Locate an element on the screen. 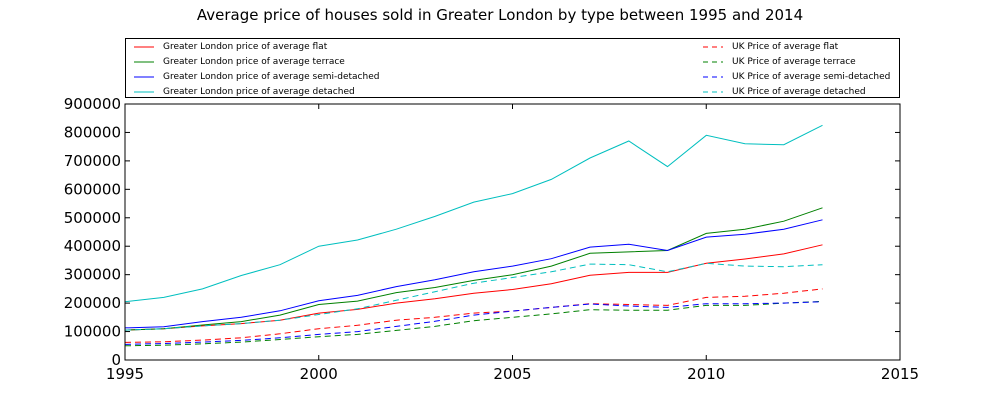  x-tick-label: 2015 is located at coordinates (900, 374).